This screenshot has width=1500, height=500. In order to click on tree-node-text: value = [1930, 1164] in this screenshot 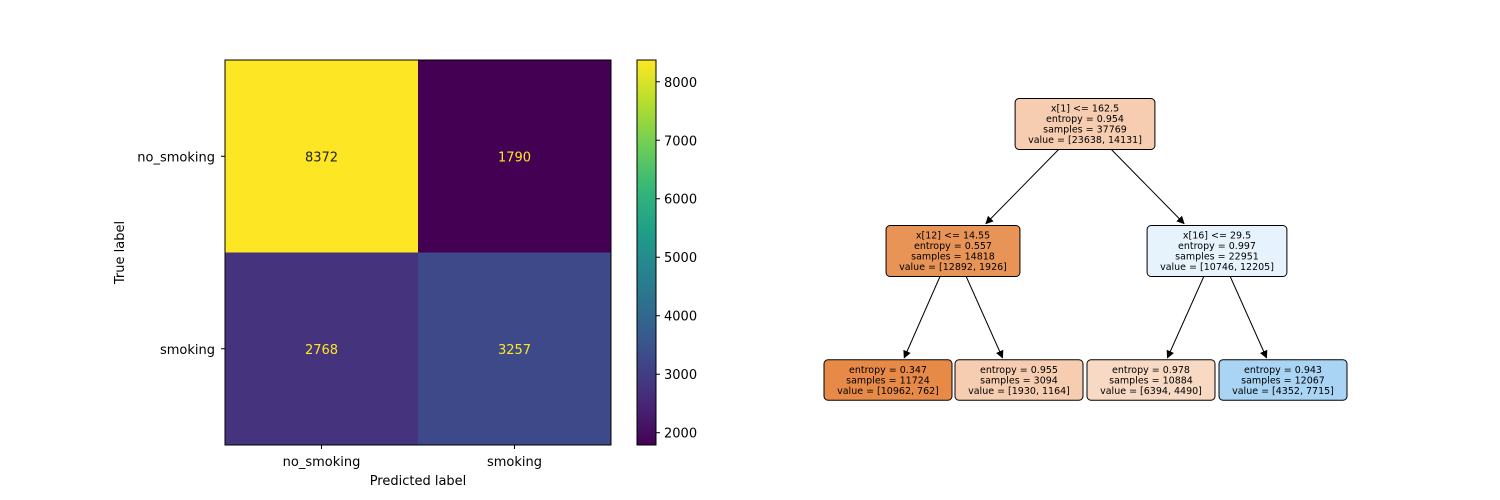, I will do `click(1019, 391)`.